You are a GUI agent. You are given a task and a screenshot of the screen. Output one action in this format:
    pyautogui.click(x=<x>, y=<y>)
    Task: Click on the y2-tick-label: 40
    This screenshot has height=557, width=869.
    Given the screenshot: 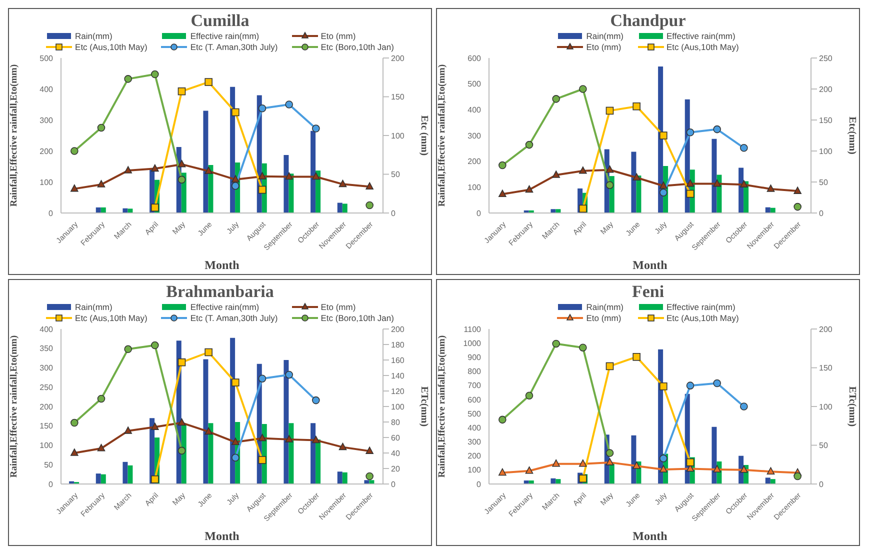 What is the action you would take?
    pyautogui.click(x=395, y=453)
    